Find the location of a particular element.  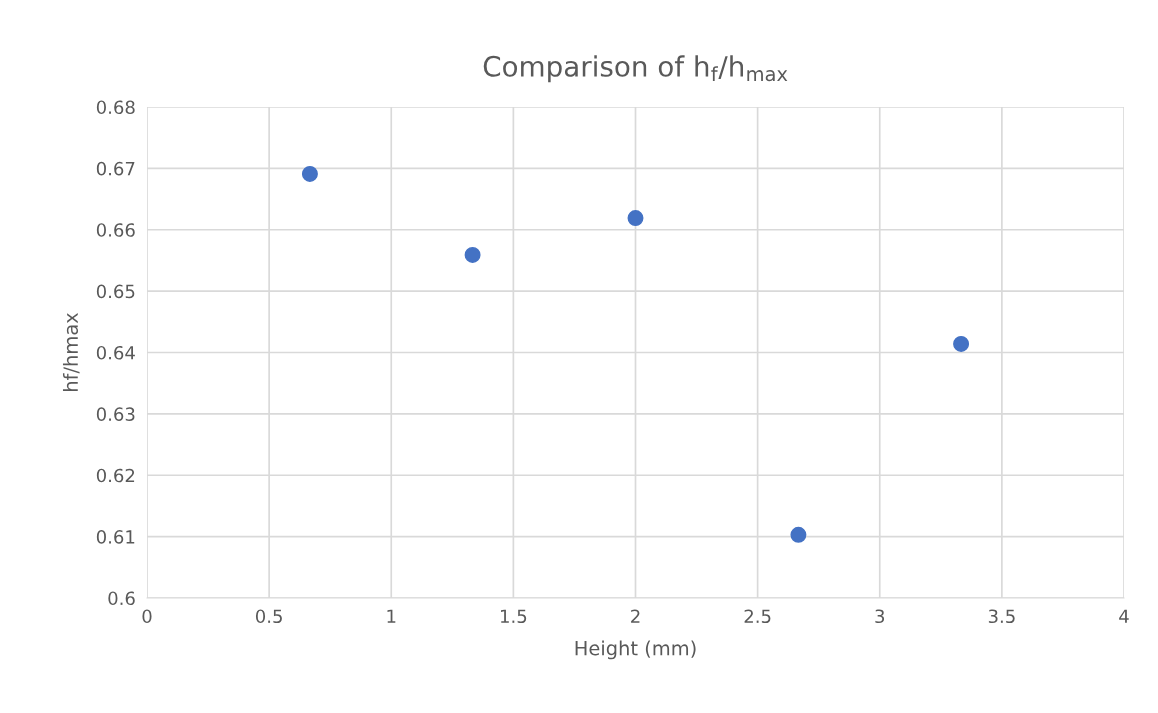

y-axis-title: hf/hmax is located at coordinates (71, 351).